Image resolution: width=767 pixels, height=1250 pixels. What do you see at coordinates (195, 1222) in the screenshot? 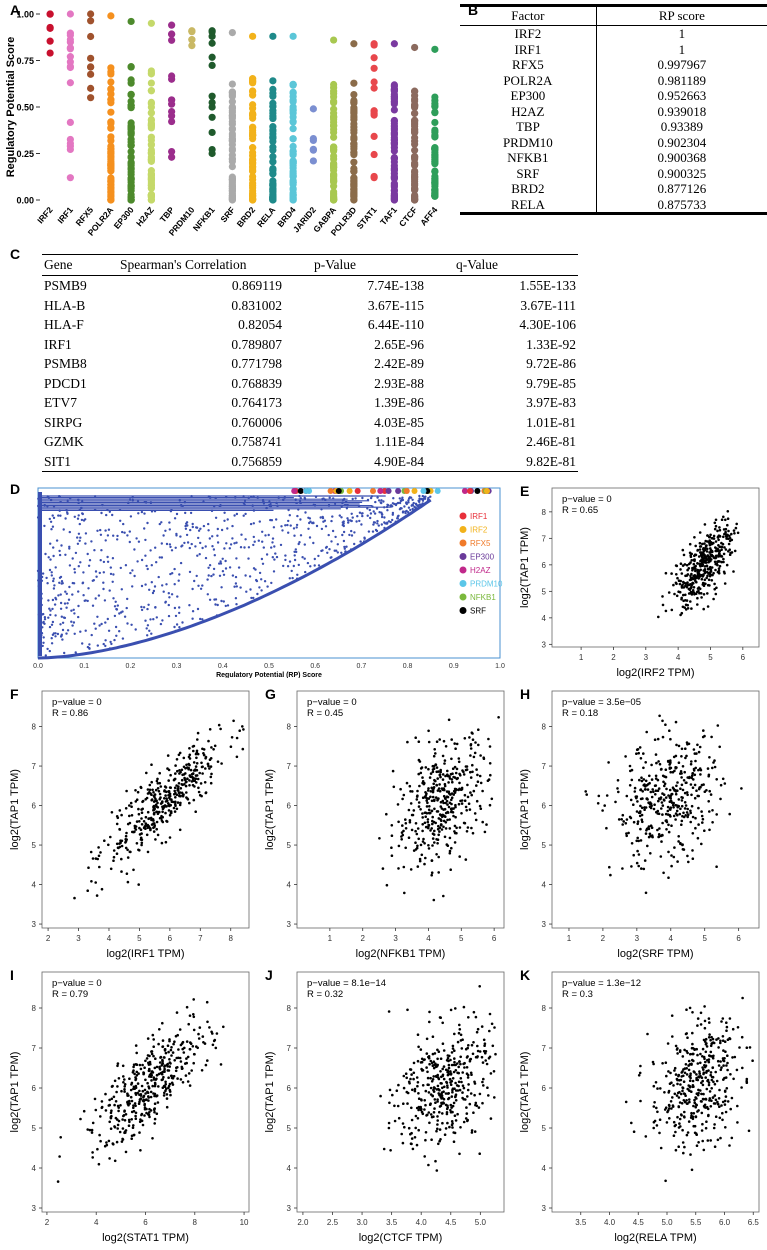
I see `x-tick-label: 8` at bounding box center [195, 1222].